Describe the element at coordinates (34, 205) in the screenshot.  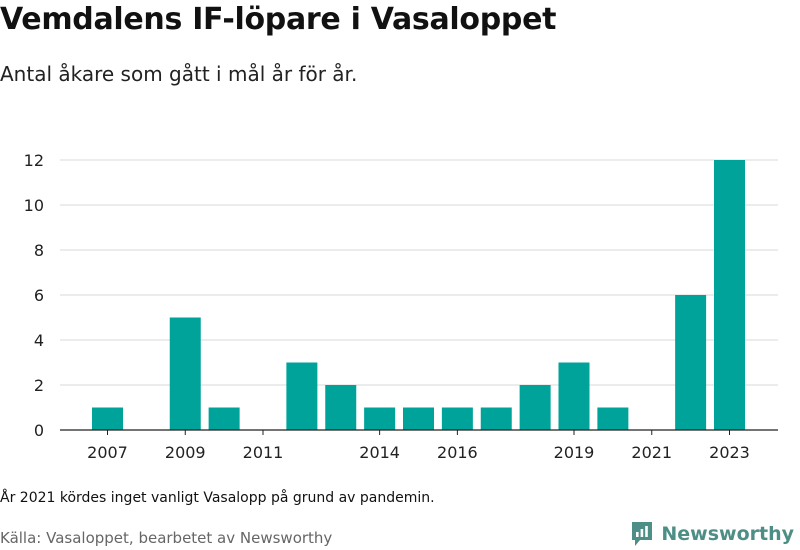
I see `y-tick-label: 10` at that location.